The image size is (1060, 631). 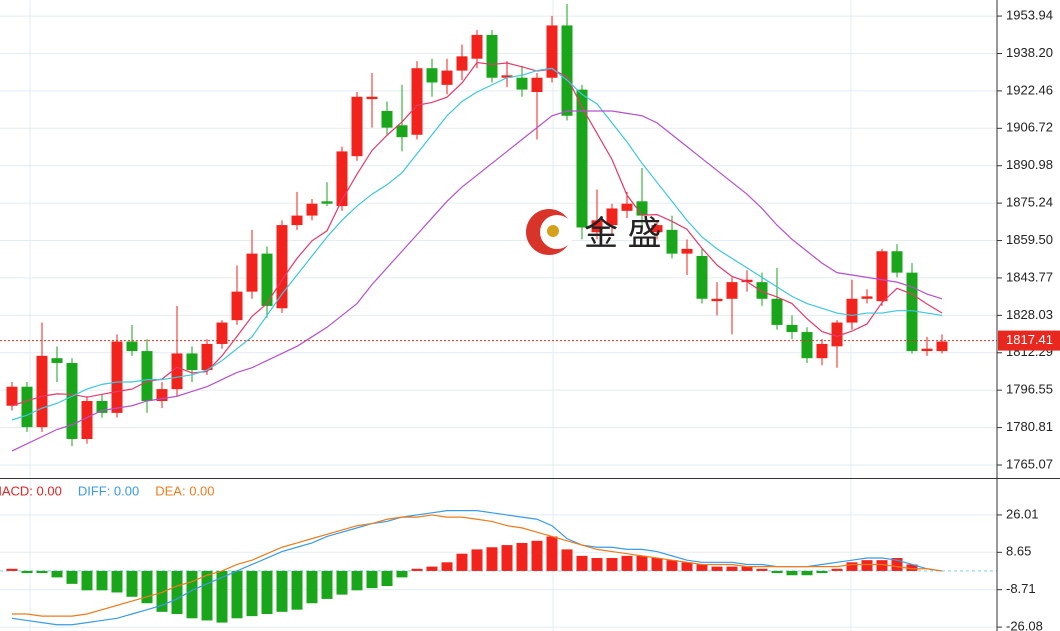 I want to click on last-price-label: 1817.41, so click(x=1029, y=339).